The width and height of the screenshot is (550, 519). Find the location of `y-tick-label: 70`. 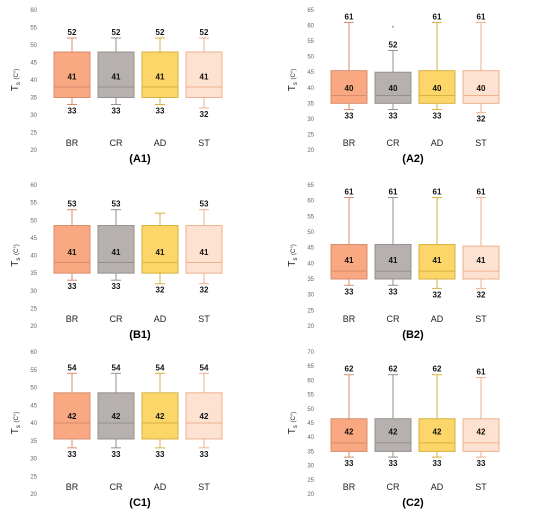

y-tick-label: 70 is located at coordinates (310, 353).